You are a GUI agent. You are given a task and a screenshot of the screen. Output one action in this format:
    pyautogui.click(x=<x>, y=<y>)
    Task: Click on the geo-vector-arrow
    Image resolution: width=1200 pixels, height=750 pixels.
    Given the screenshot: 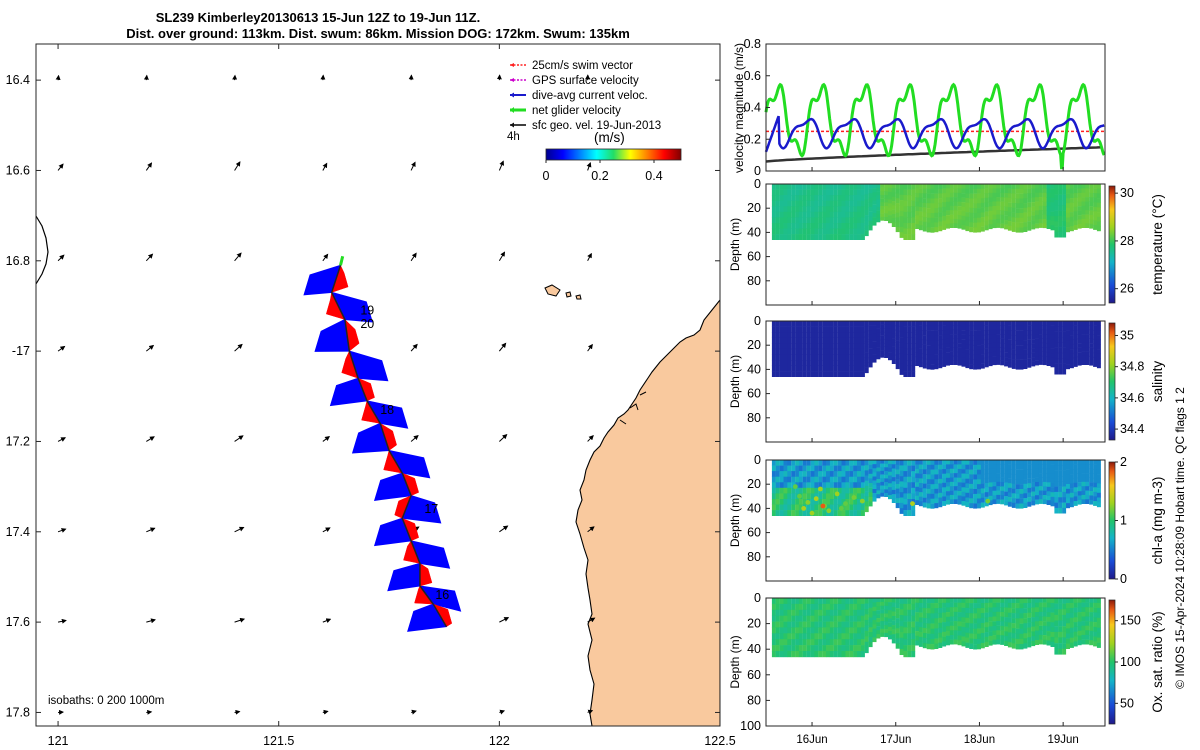 What is the action you would take?
    pyautogui.click(x=238, y=347)
    